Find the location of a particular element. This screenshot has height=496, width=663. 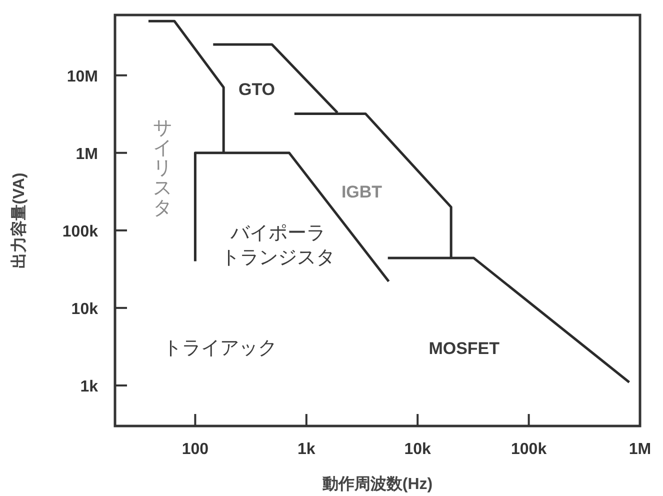

annotation: MOSFET is located at coordinates (464, 348).